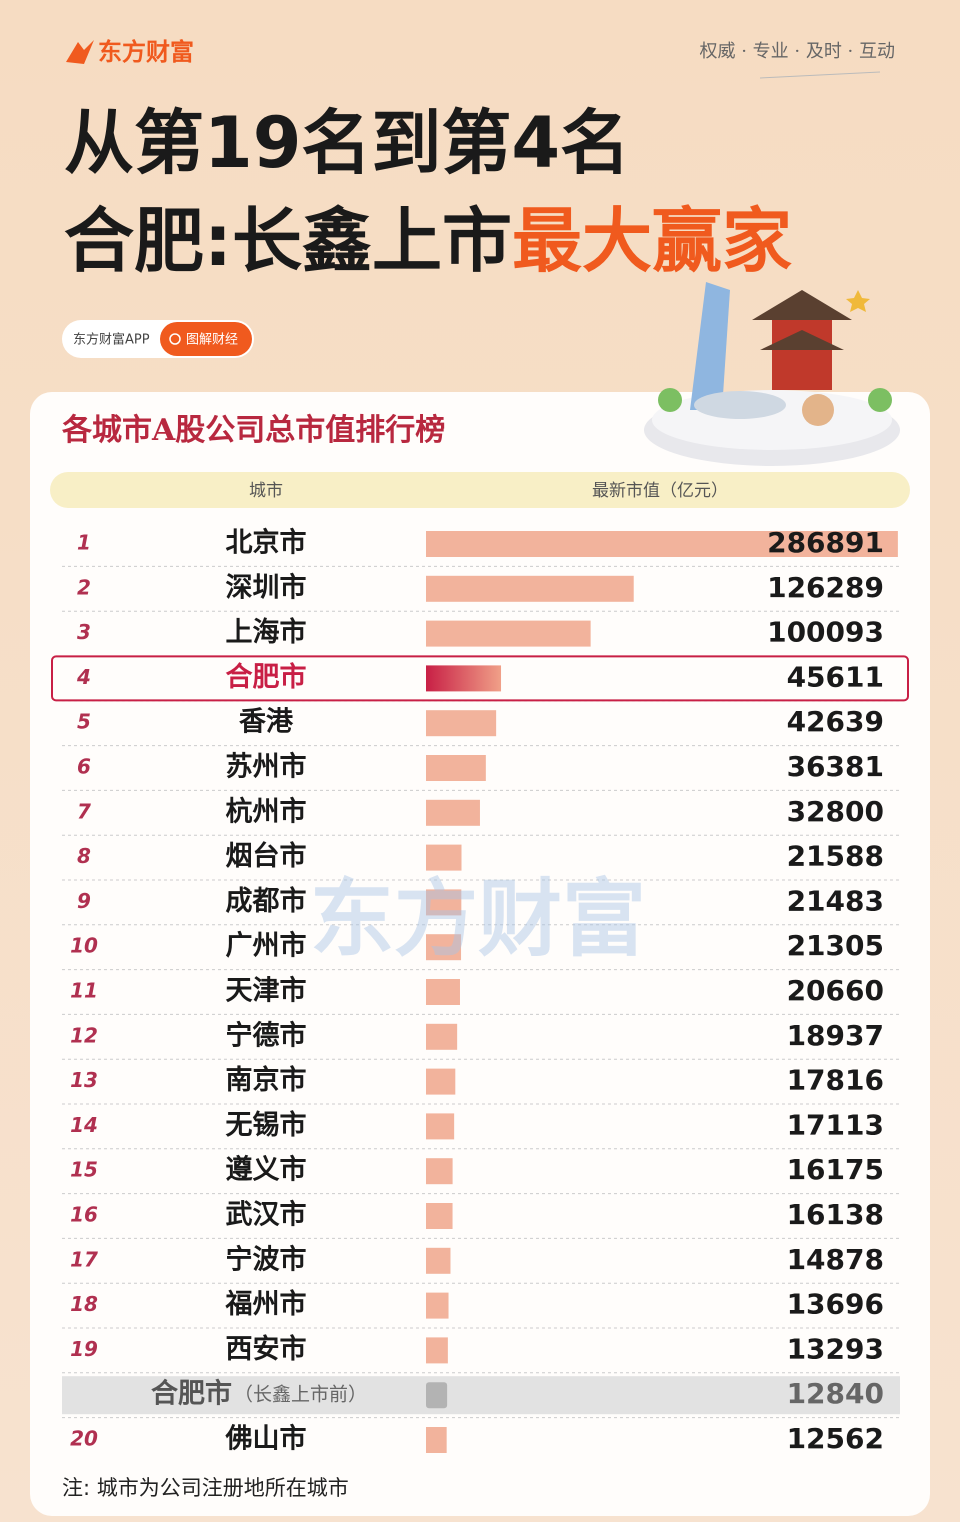 Image resolution: width=960 pixels, height=1522 pixels. What do you see at coordinates (820, 75) in the screenshot?
I see `slogan-underline` at bounding box center [820, 75].